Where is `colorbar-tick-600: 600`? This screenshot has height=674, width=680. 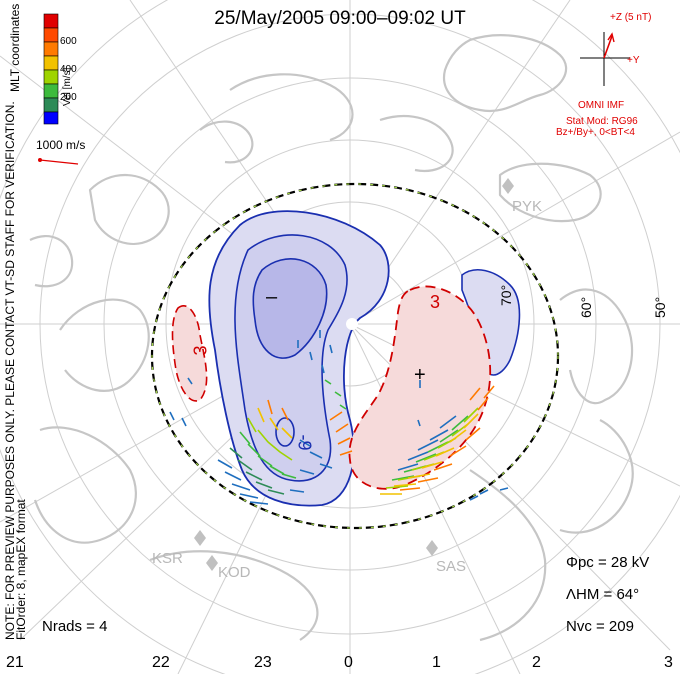 colorbar-tick-600: 600 is located at coordinates (68, 41).